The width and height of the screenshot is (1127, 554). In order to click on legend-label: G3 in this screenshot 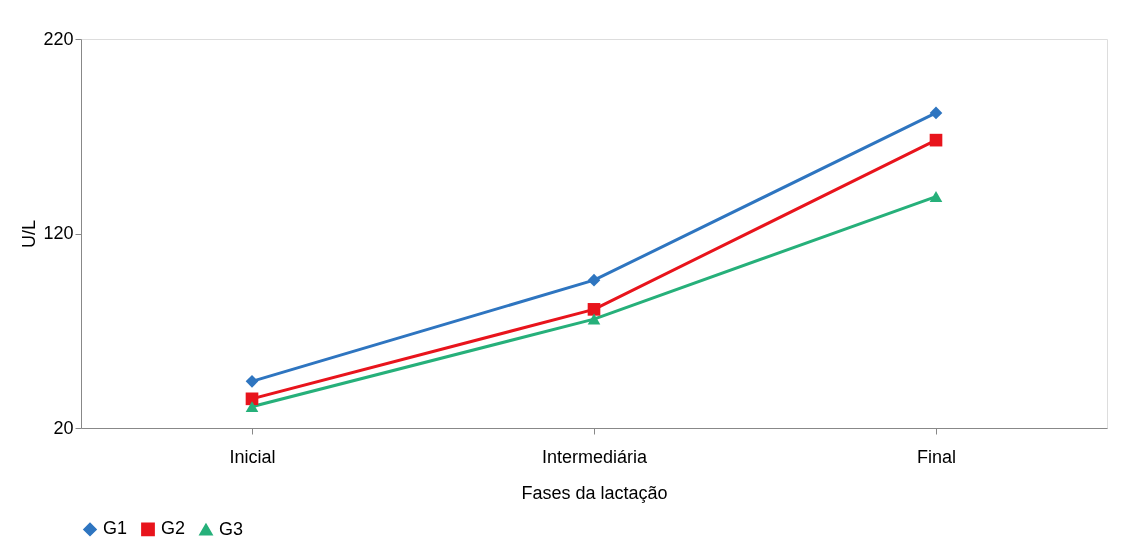, I will do `click(231, 528)`.